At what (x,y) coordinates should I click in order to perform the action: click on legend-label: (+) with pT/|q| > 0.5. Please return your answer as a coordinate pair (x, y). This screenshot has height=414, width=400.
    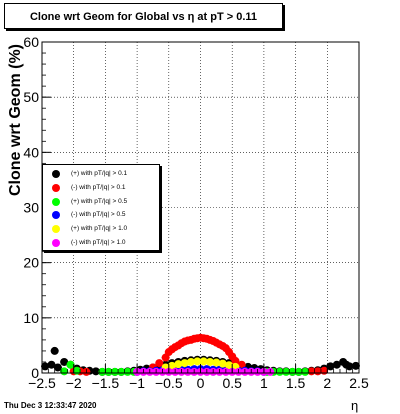
    Looking at the image, I should click on (99, 201).